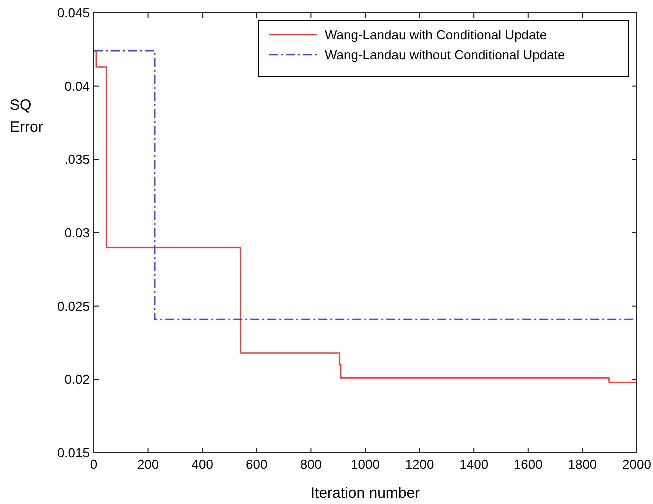 The height and width of the screenshot is (504, 653). I want to click on x-tick-label: 0, so click(94, 464).